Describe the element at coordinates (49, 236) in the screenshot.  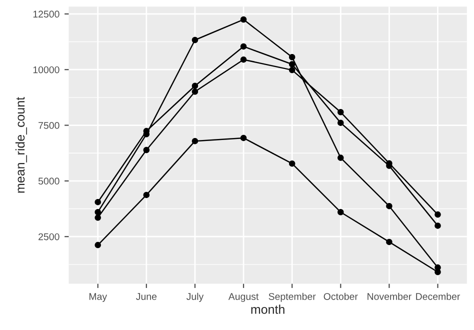
I see `y-tick-label: 2500` at that location.